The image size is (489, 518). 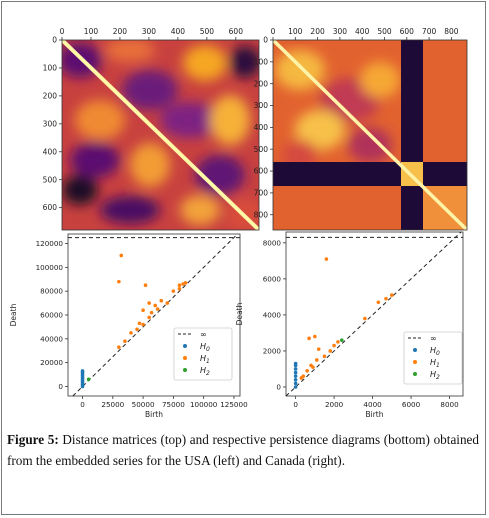 What do you see at coordinates (435, 351) in the screenshot?
I see `legend-label-h0: H0` at bounding box center [435, 351].